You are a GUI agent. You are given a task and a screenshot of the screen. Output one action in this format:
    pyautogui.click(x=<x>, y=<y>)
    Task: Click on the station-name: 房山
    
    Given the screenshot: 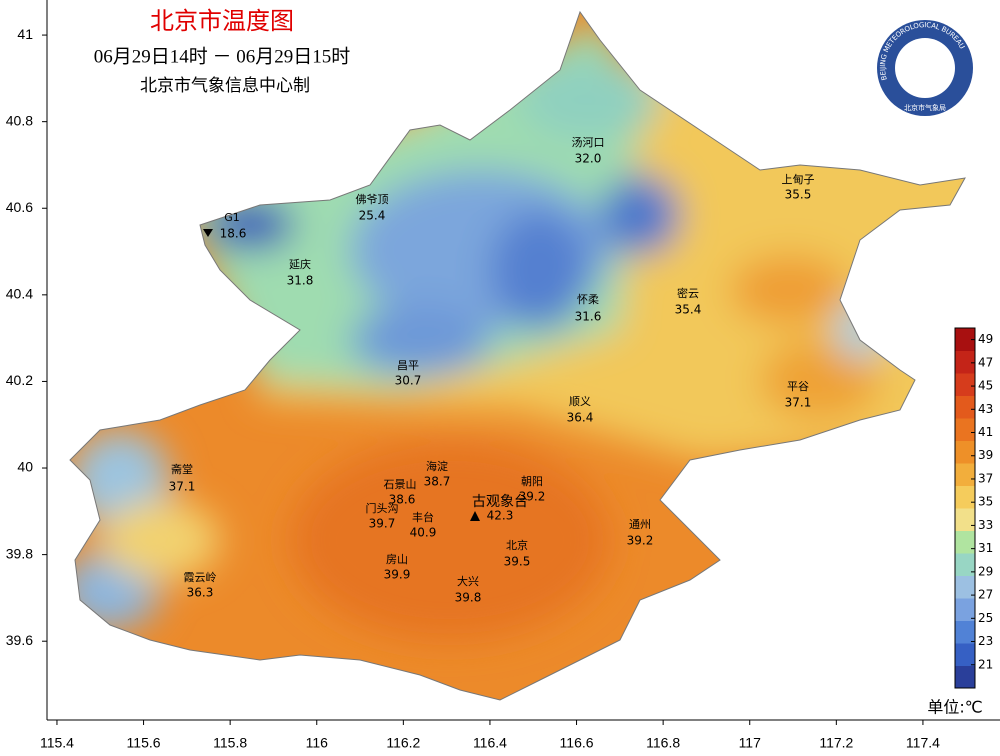 What is the action you would take?
    pyautogui.click(x=397, y=559)
    